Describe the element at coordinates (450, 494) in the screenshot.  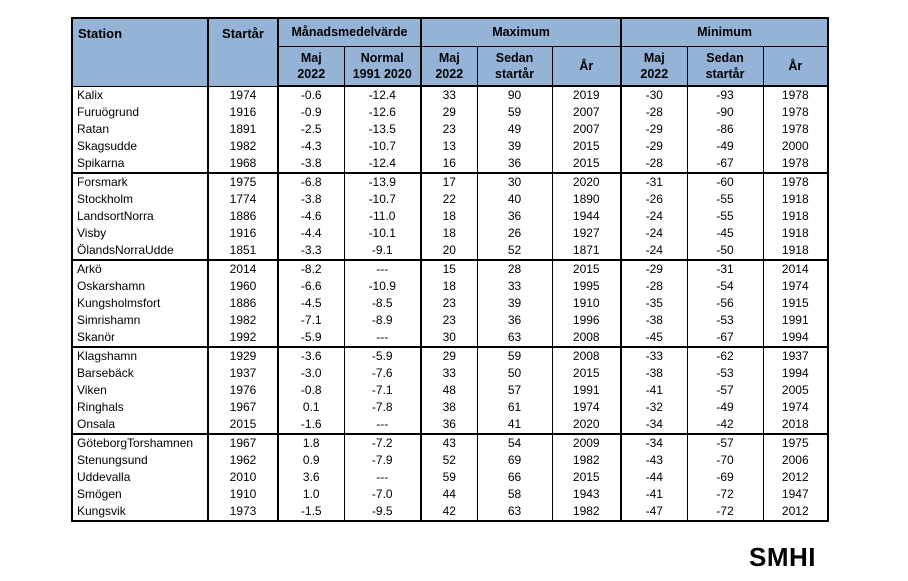
I see `table-row: Smögen 1910 1.0 -7.0 44 58 1943 -41 -72 1947` at that location.